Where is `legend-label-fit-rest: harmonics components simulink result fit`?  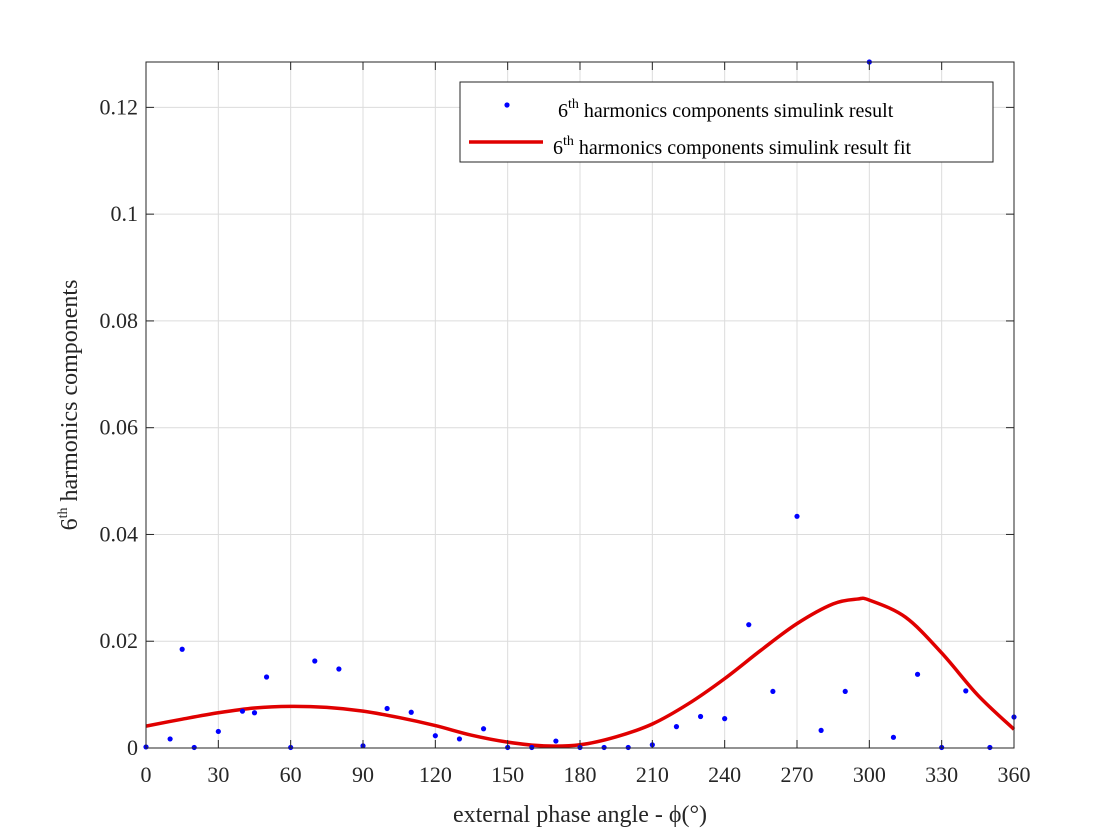 legend-label-fit-rest: harmonics components simulink result fit is located at coordinates (743, 148).